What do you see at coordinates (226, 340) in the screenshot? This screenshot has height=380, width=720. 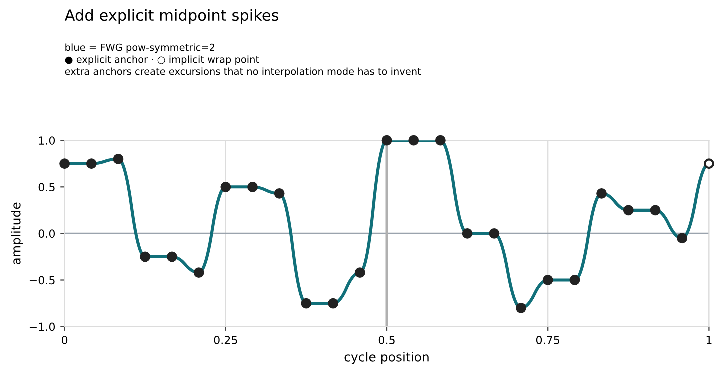 I see `x-tick-label: 0.25` at bounding box center [226, 340].